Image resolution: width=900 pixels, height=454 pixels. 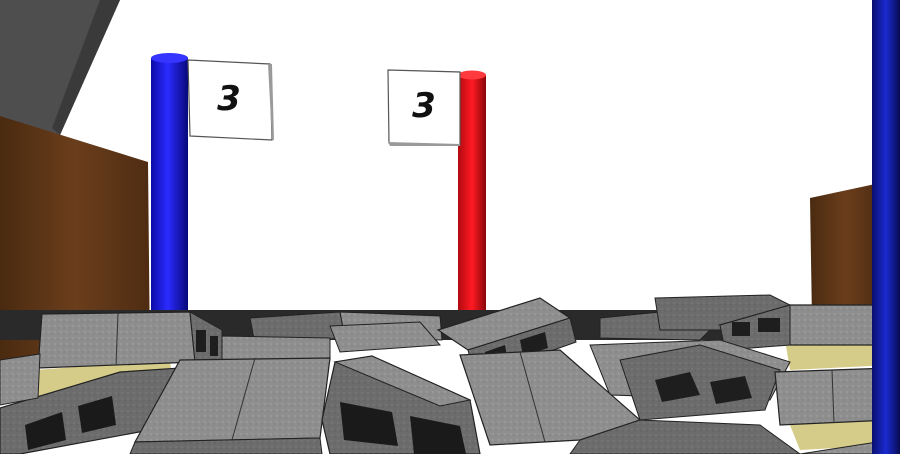 What do you see at coordinates (840, 434) in the screenshot?
I see `insulation-right-lower` at bounding box center [840, 434].